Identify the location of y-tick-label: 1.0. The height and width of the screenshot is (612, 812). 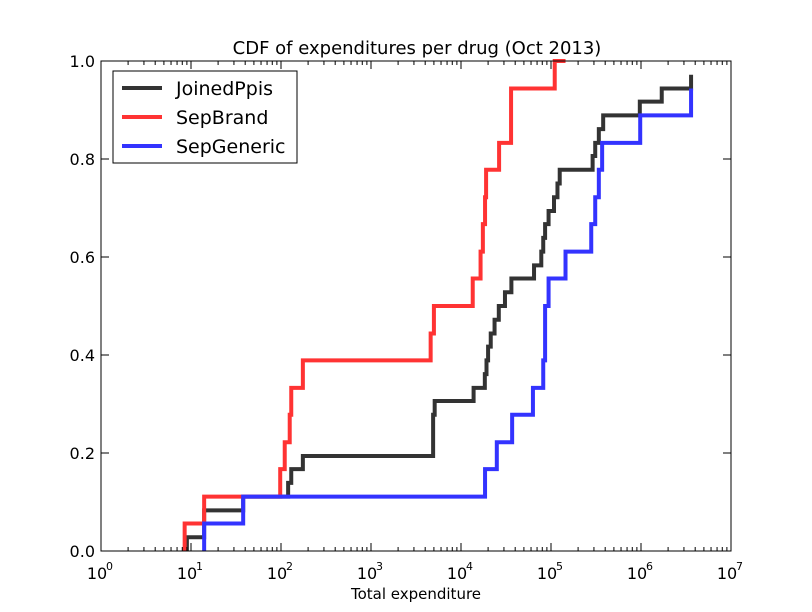
(82, 61).